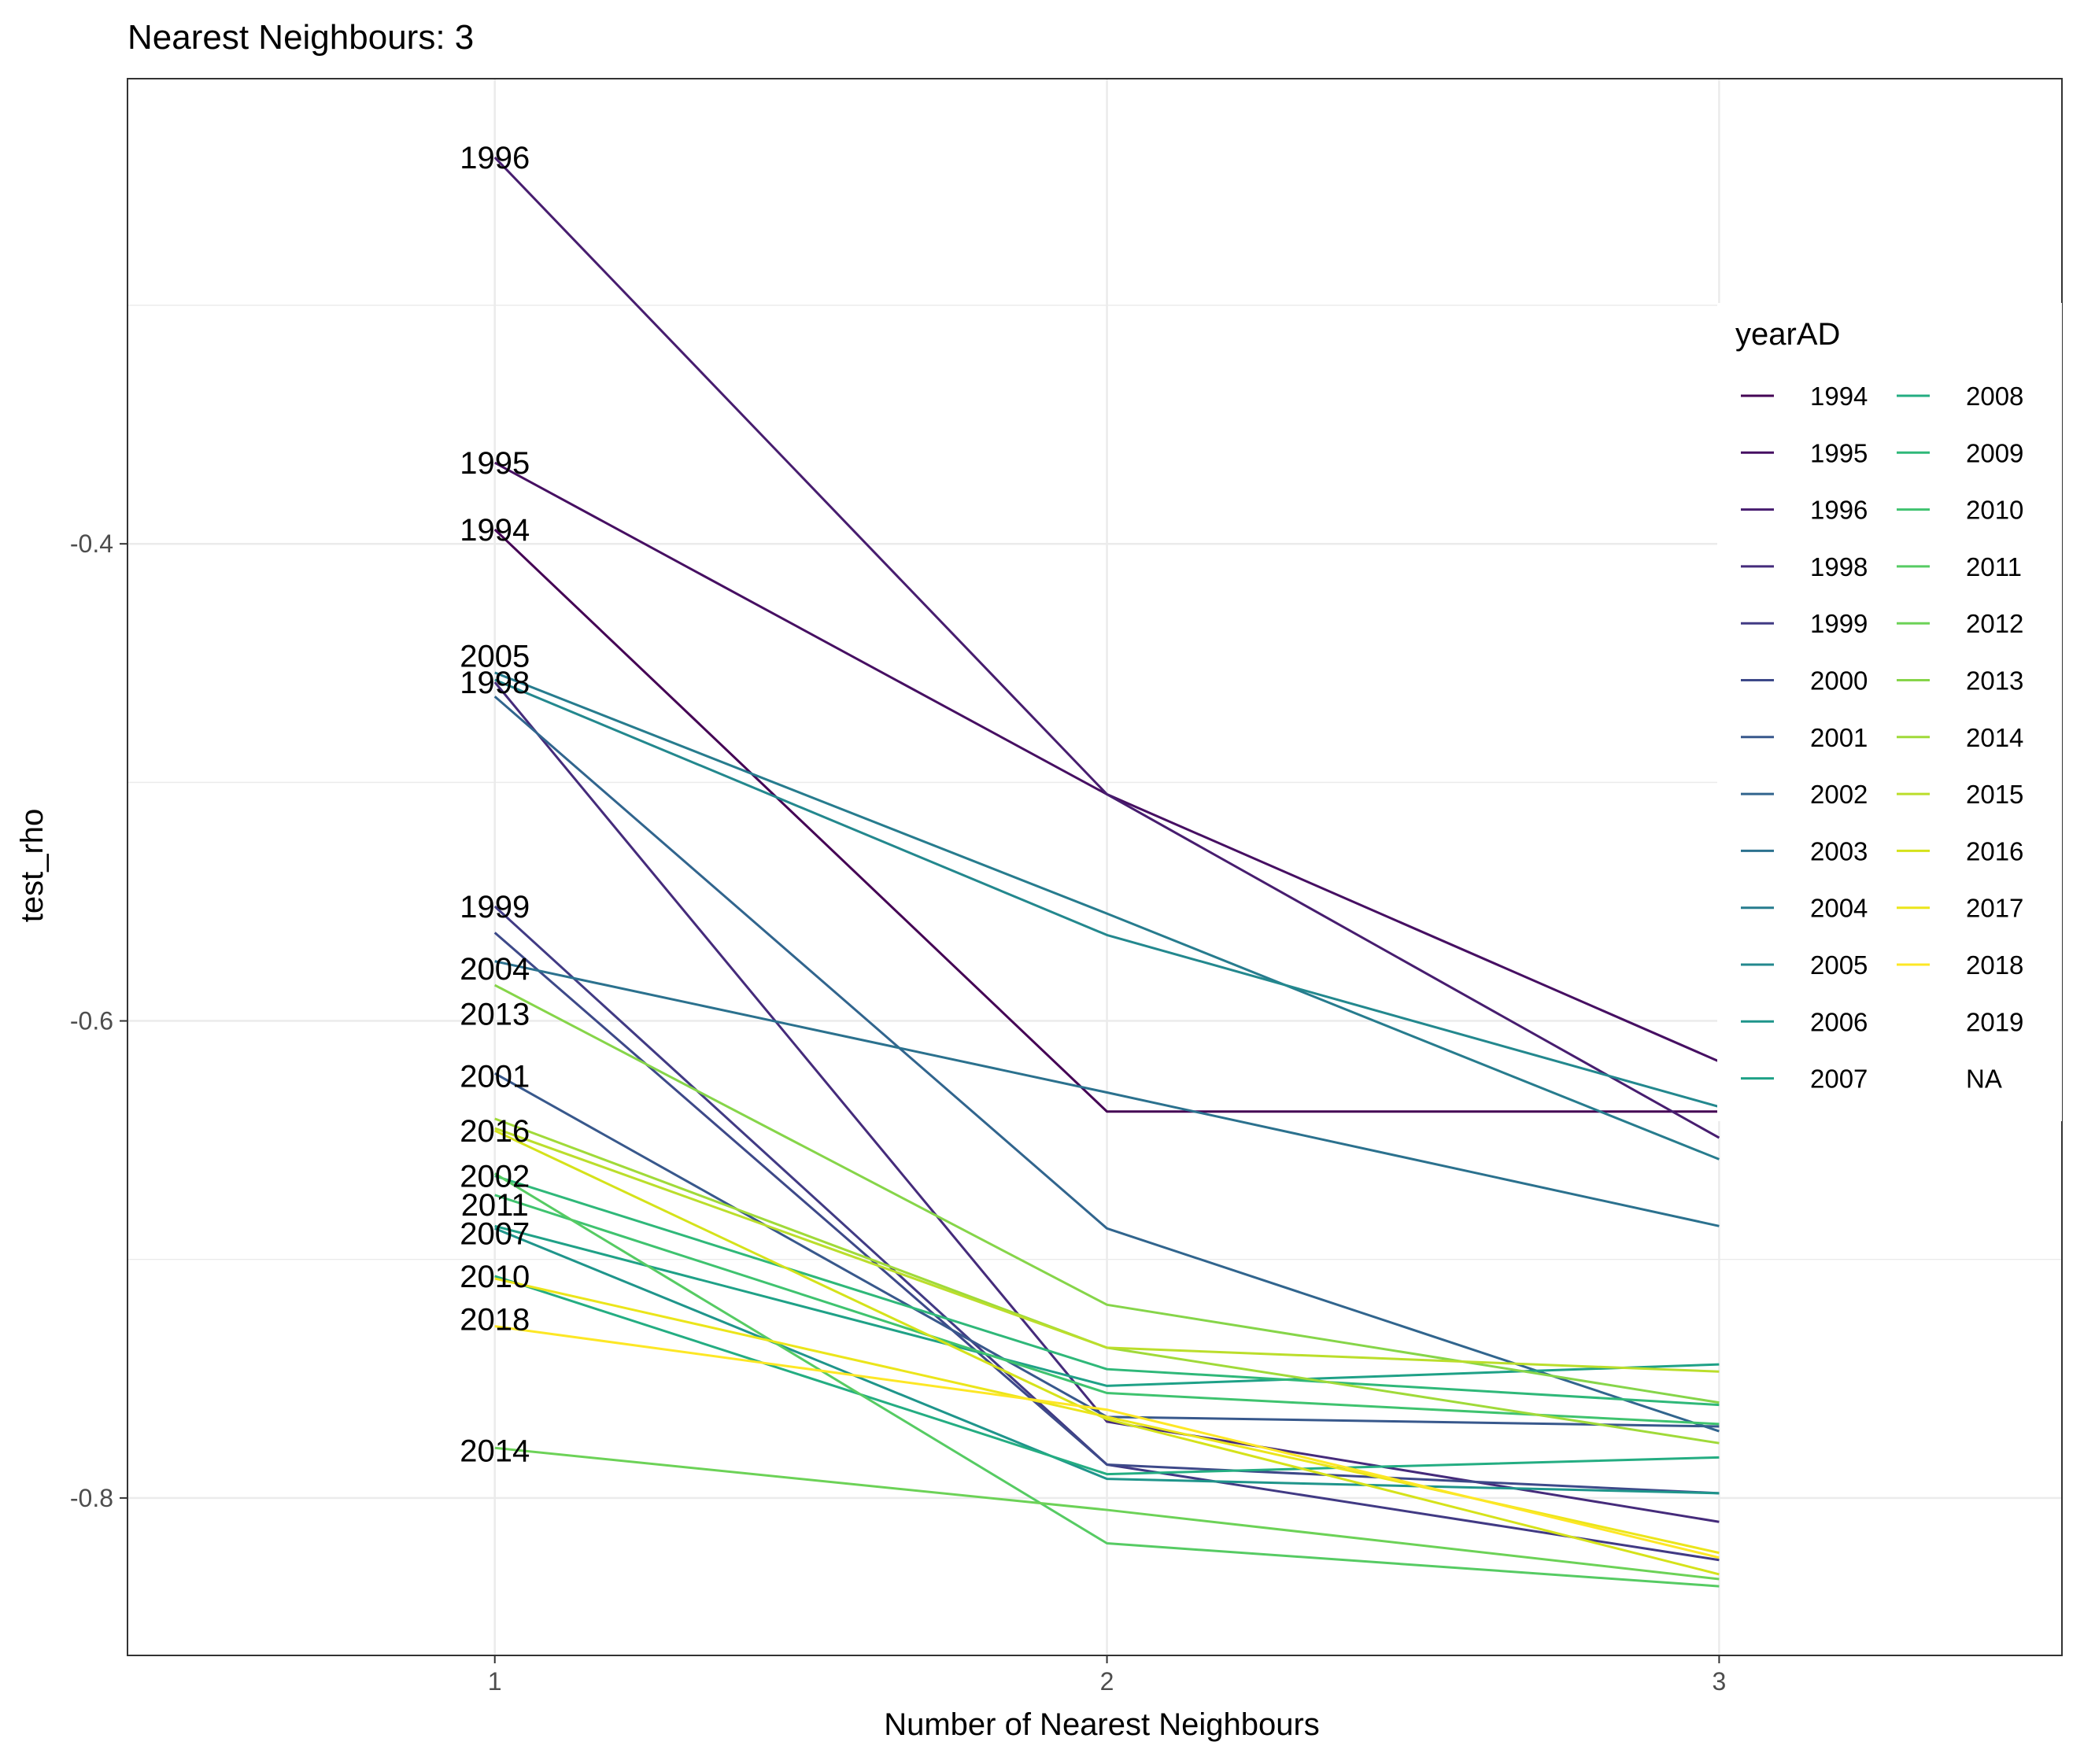 Image resolution: width=2095 pixels, height=1764 pixels. Describe the element at coordinates (91, 1498) in the screenshot. I see `y-tick-label: -0.8` at that location.